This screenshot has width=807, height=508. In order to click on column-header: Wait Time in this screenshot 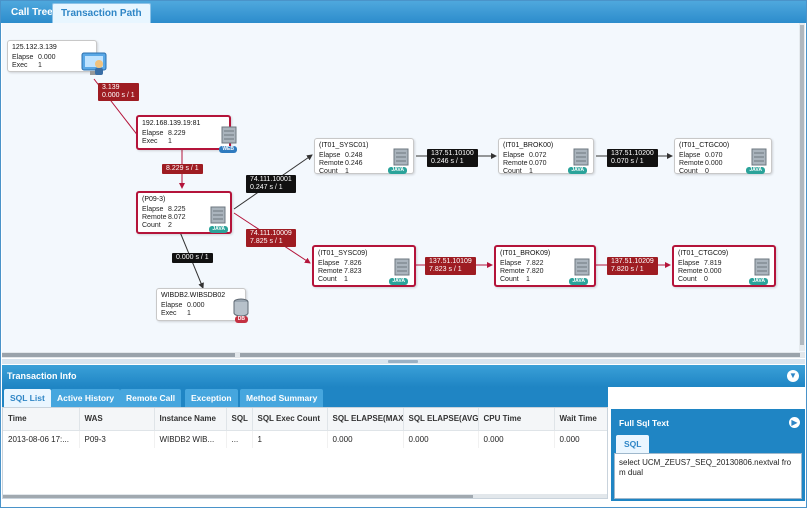, I will do `click(580, 419)`.